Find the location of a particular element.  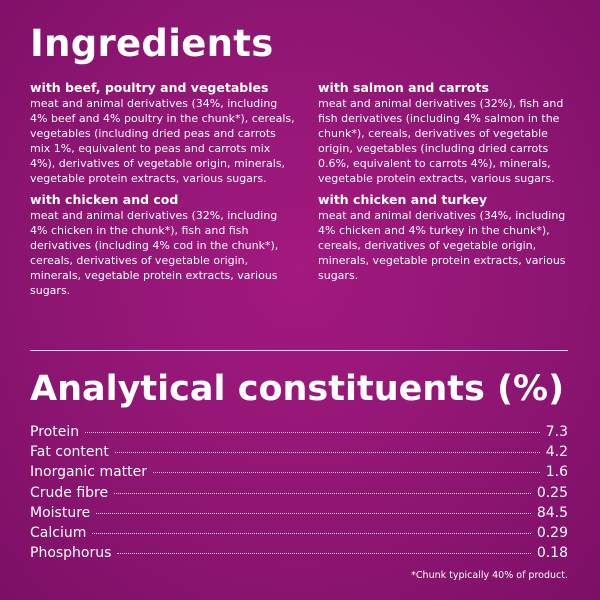

table-row: Moisture 84.5 is located at coordinates (299, 513).